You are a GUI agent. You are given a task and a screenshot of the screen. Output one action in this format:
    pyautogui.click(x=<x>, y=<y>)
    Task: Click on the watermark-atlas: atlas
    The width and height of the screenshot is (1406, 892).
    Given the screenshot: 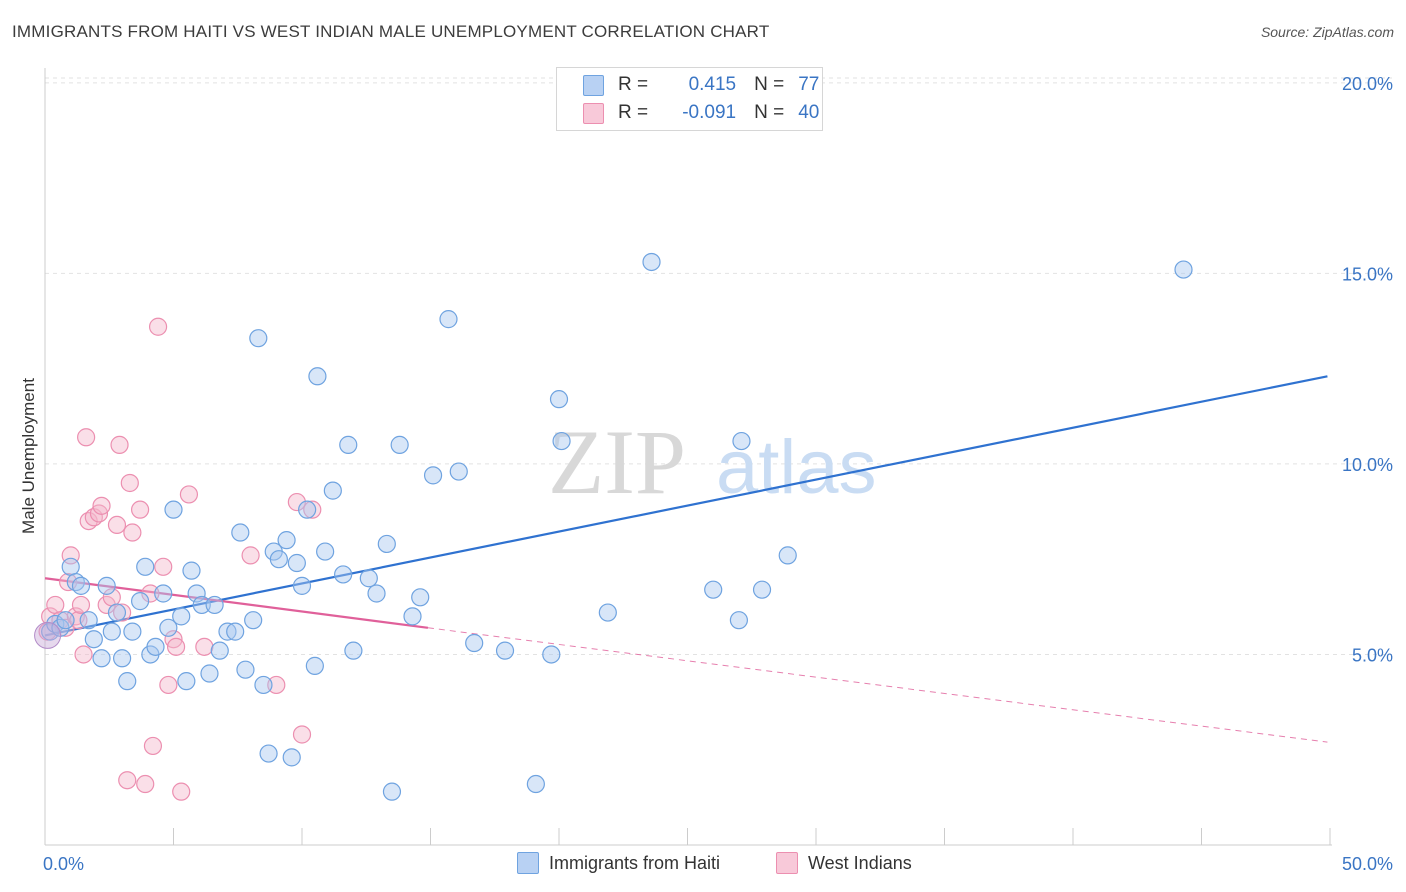 What is the action you would take?
    pyautogui.click(x=796, y=467)
    